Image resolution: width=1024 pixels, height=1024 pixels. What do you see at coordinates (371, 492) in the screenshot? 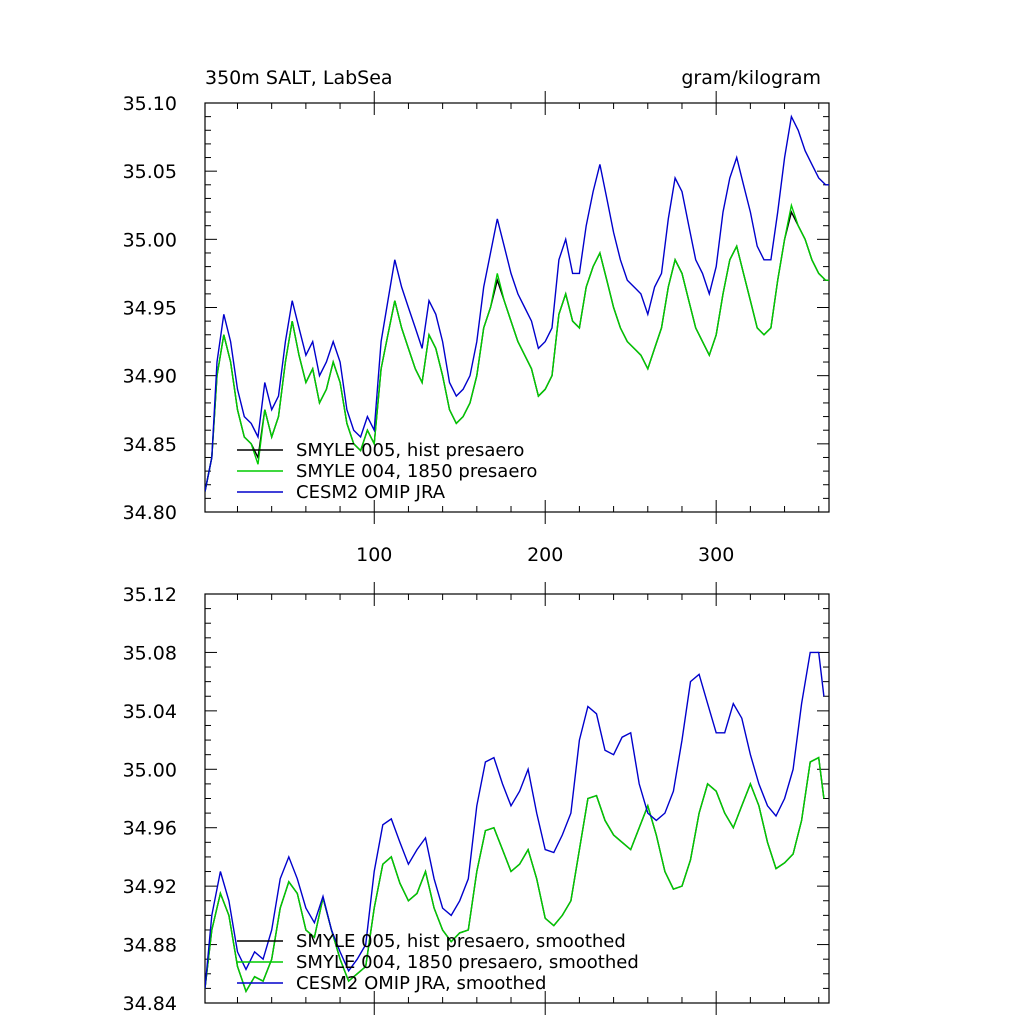
I see `legend-label-3: CESM2 OMIP JRA` at bounding box center [371, 492].